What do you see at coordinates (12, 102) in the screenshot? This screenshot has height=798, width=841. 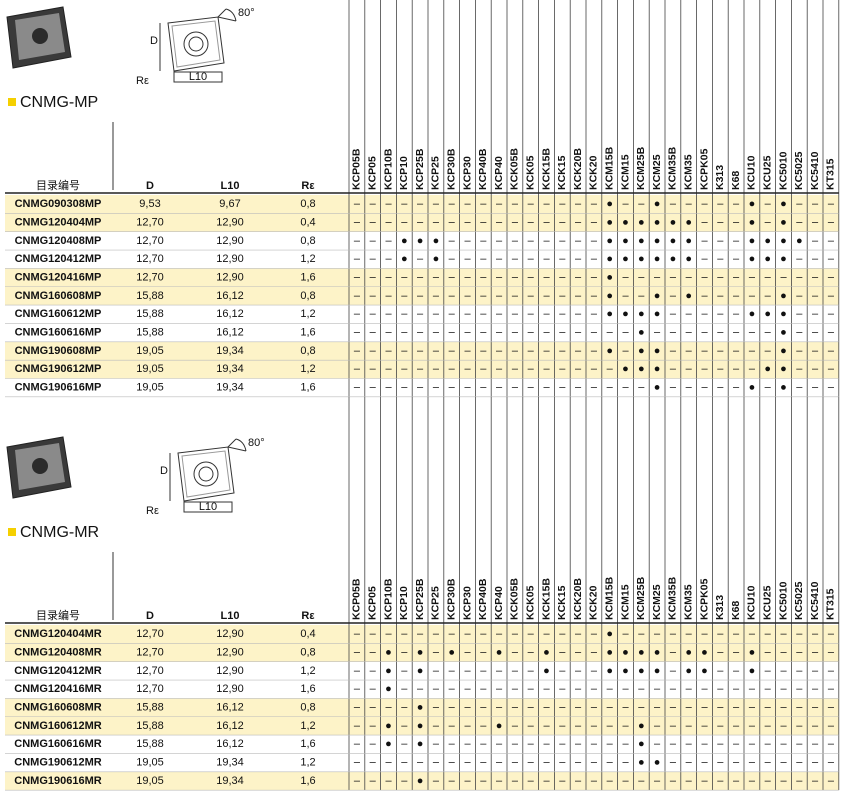 I see `title-marker` at bounding box center [12, 102].